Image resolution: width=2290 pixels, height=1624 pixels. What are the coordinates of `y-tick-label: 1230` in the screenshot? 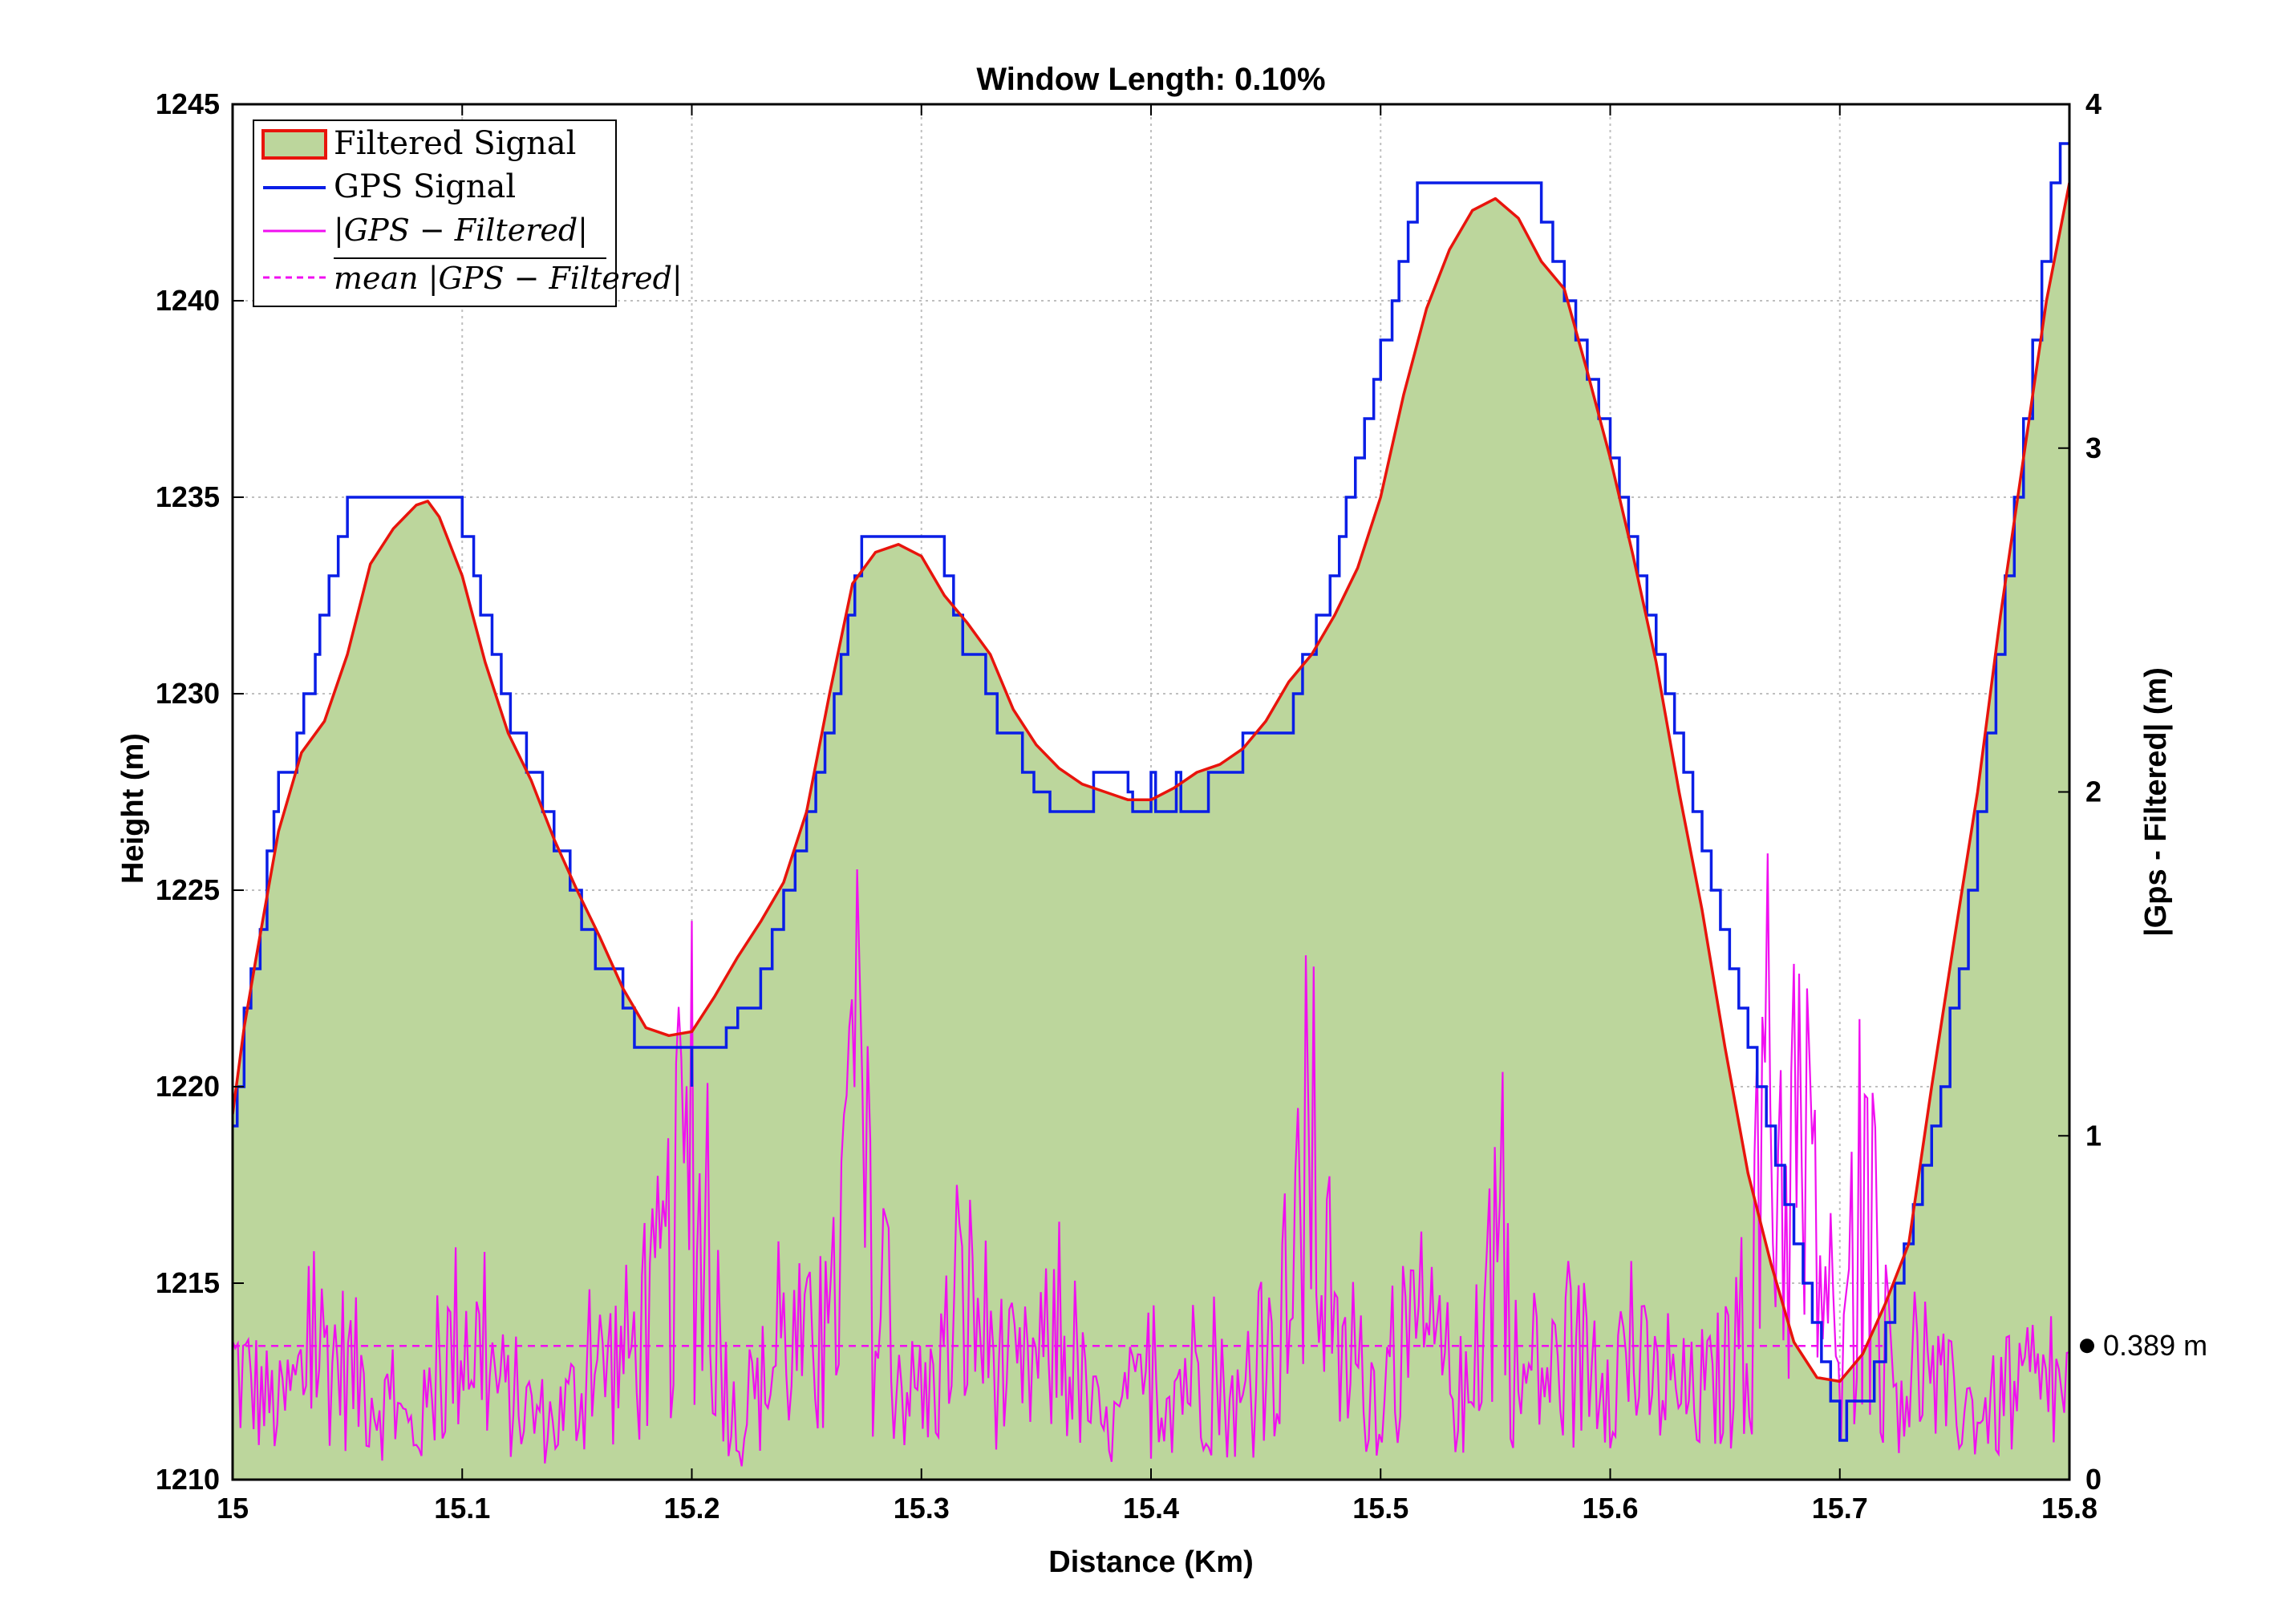 It's located at (188, 693).